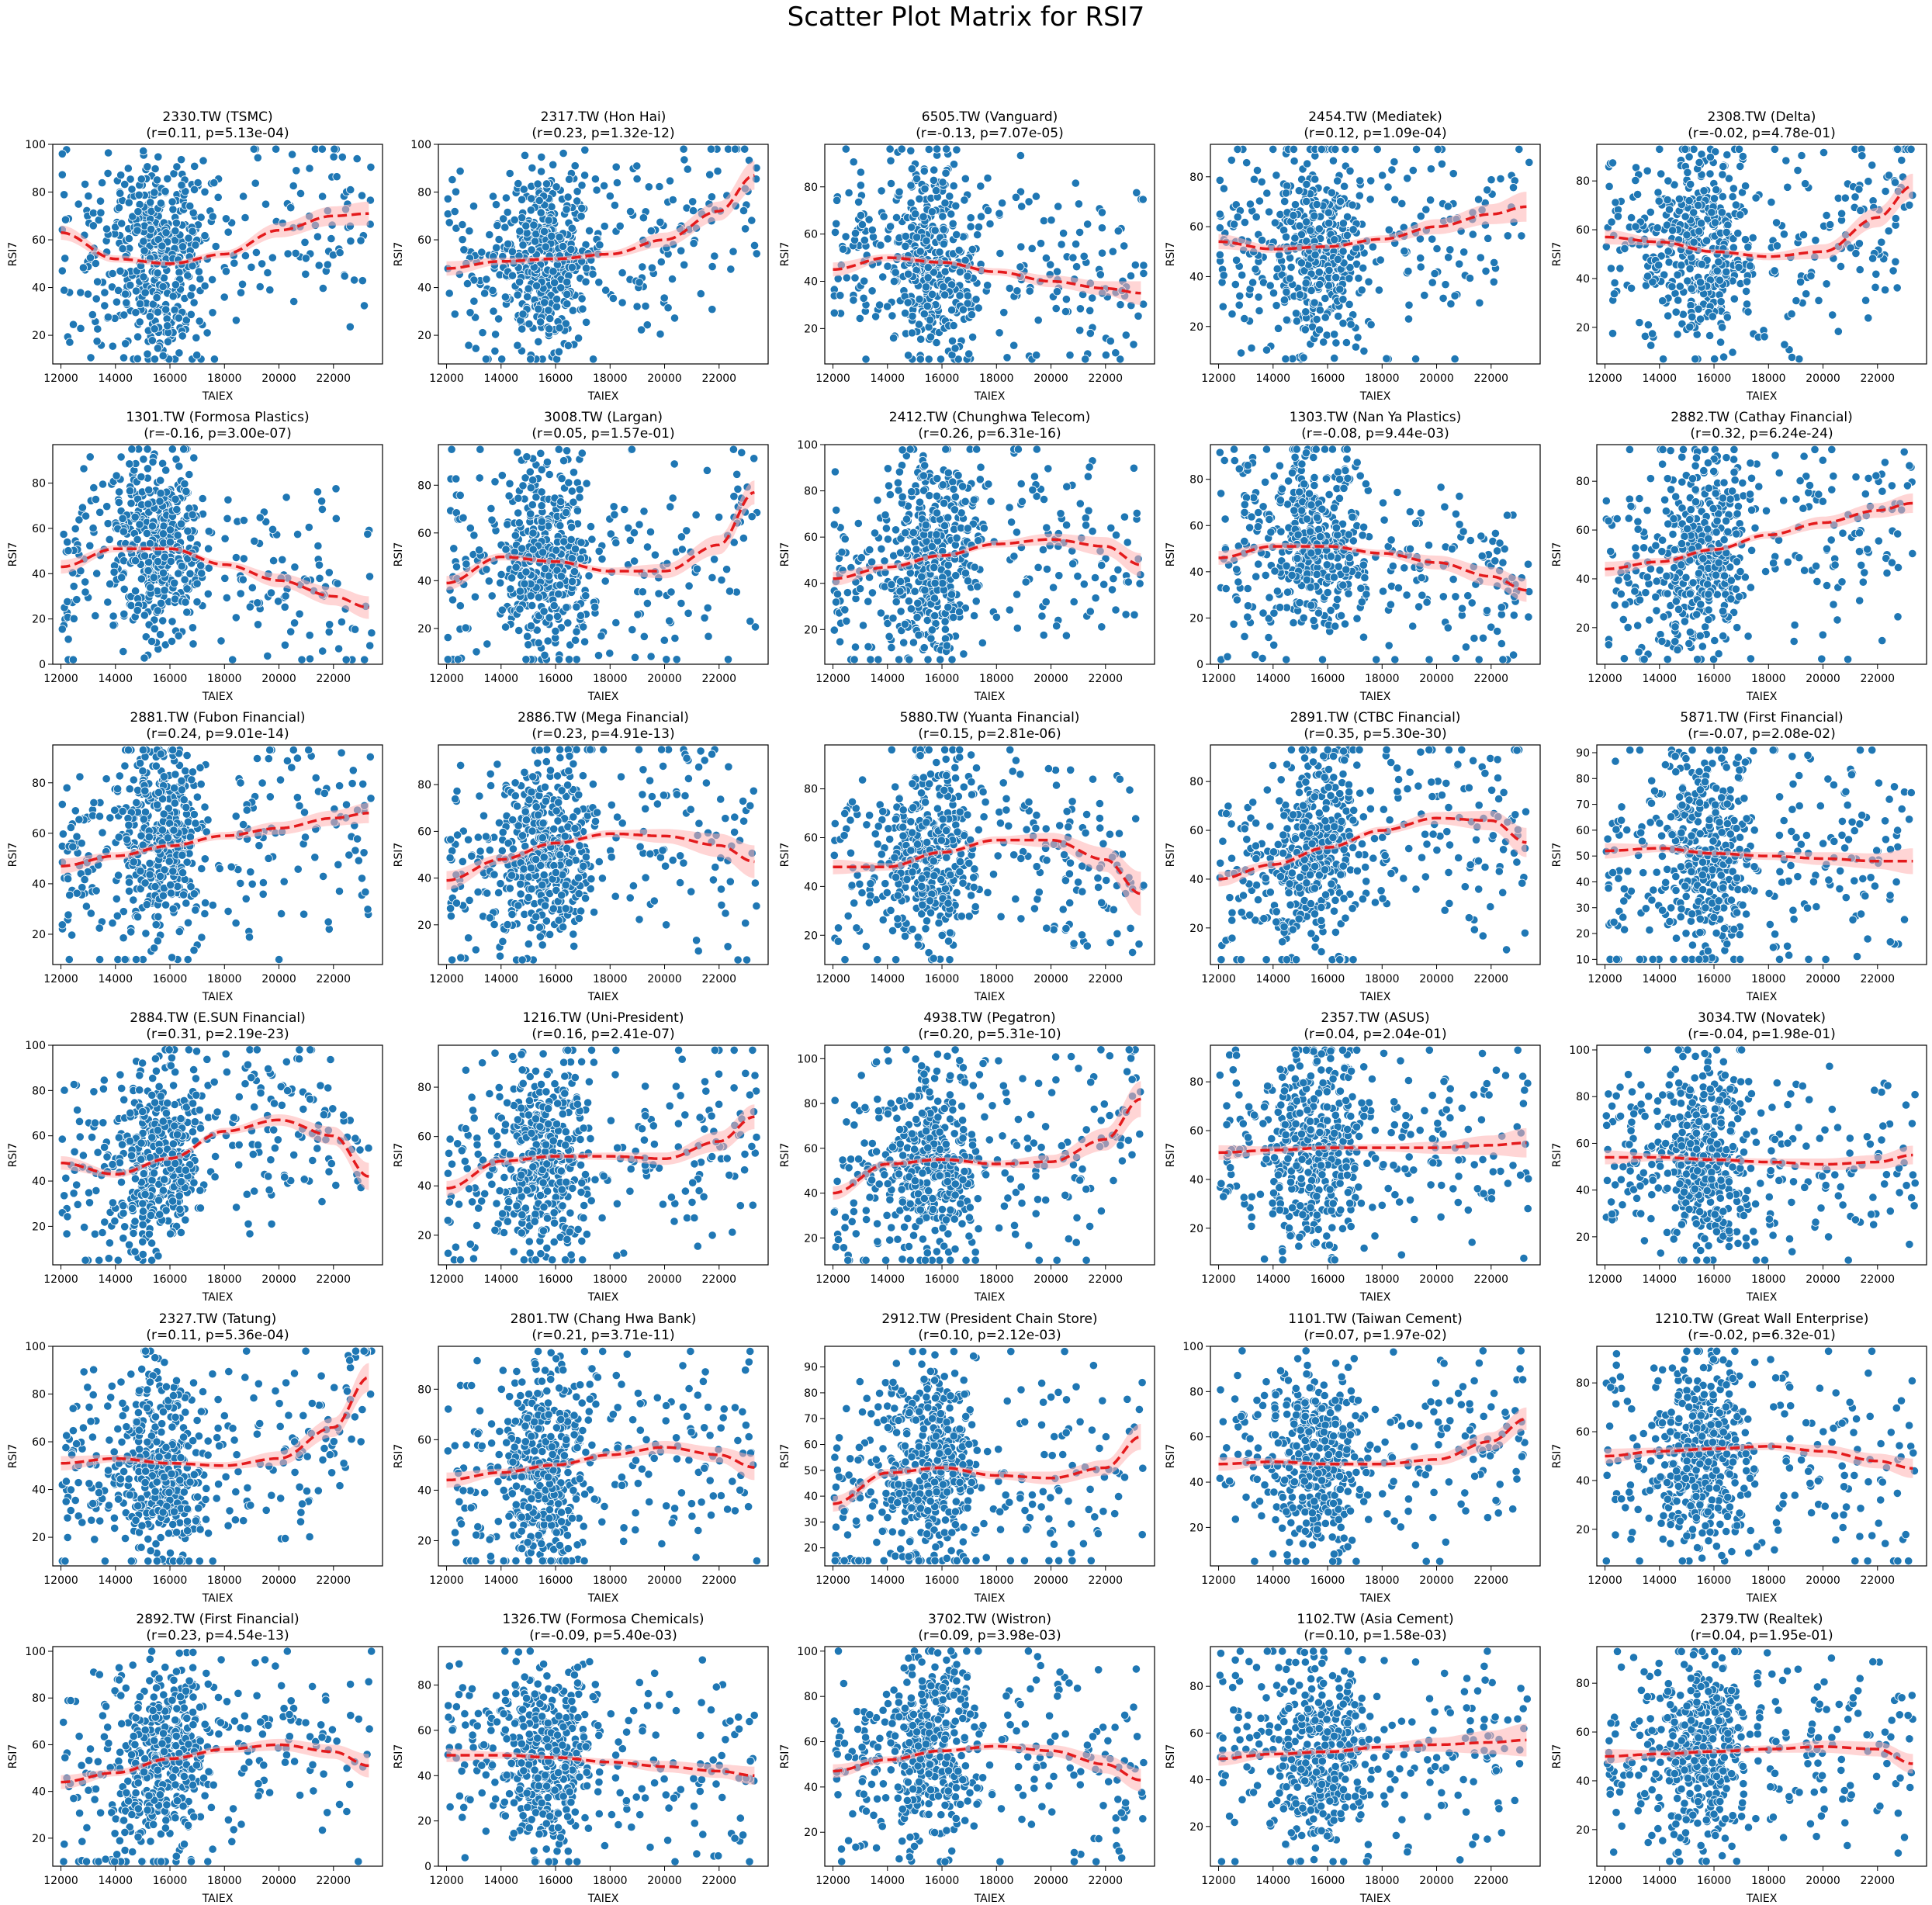 This screenshot has height=1905, width=1932. Describe the element at coordinates (1374, 254) in the screenshot. I see `scatter-points` at that location.